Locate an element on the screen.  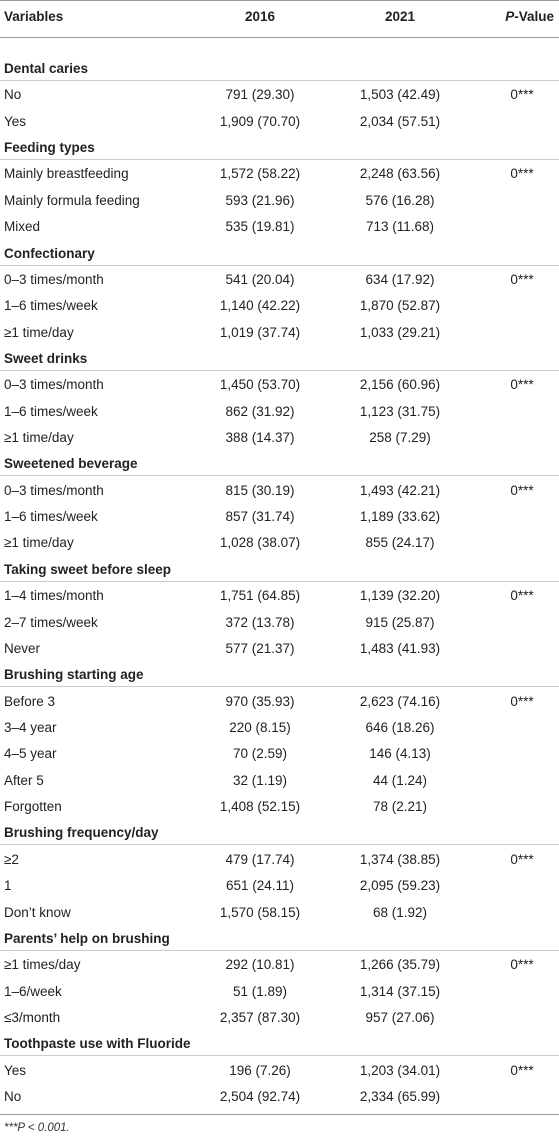
value-2016: 1,140 (42.22) is located at coordinates (260, 306).